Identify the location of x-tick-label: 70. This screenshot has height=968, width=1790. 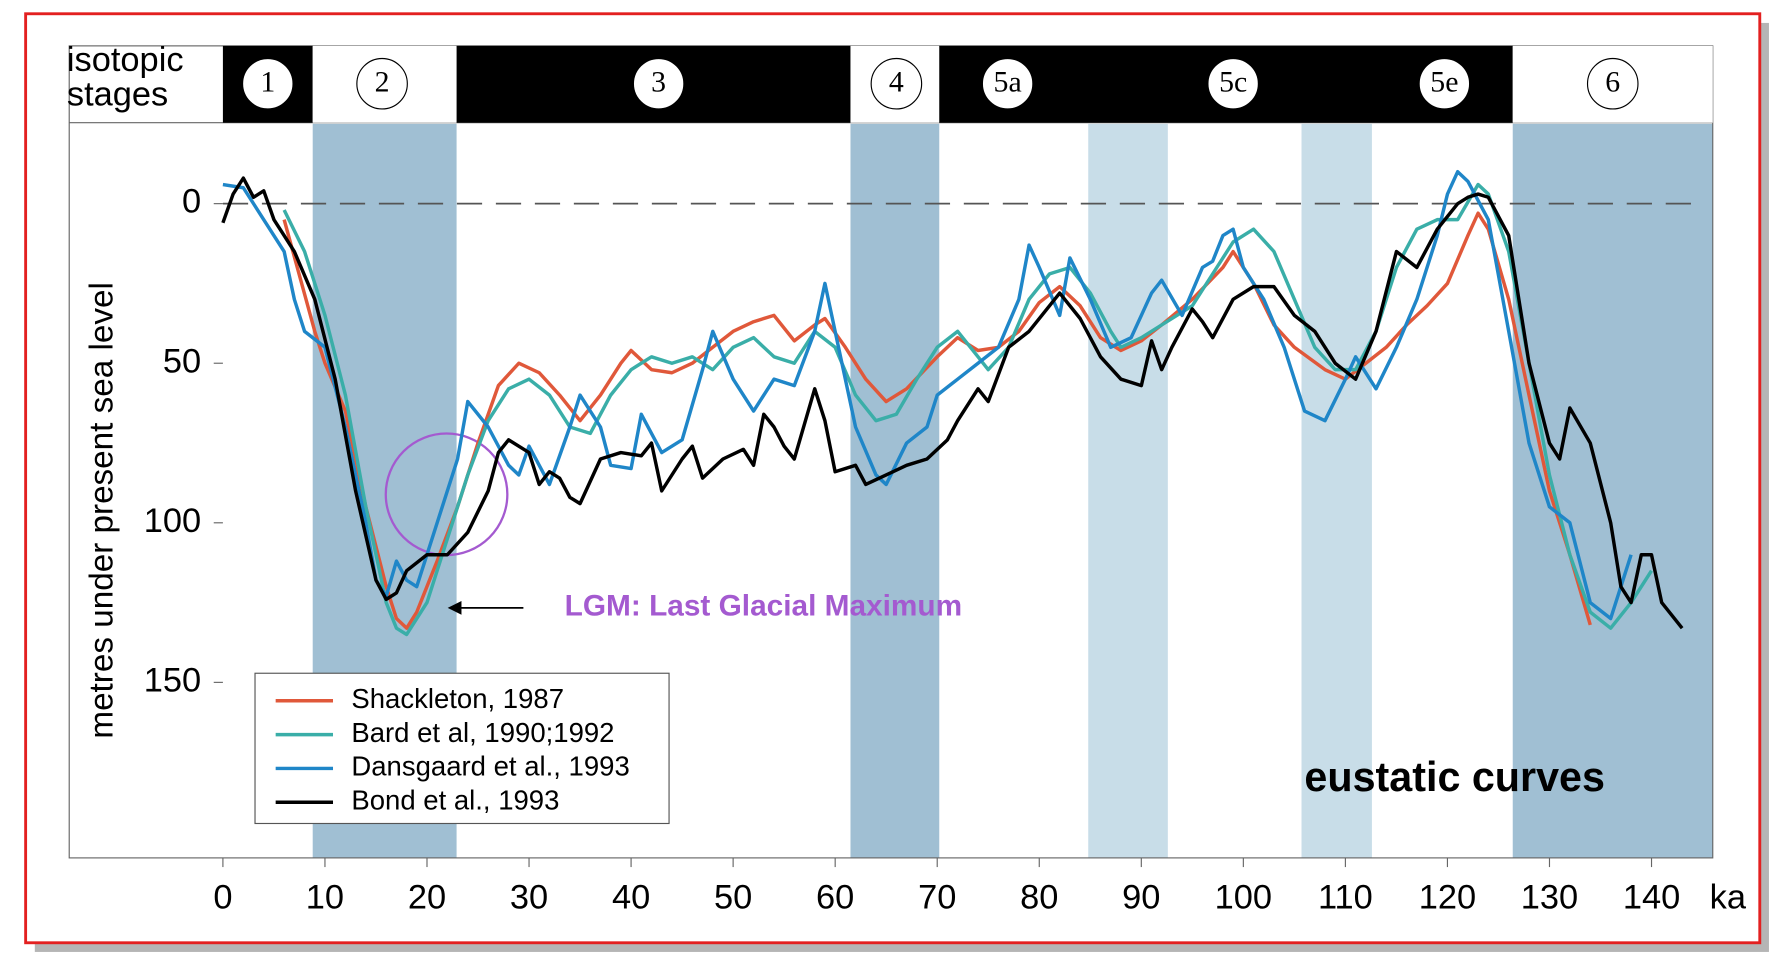
(937, 897).